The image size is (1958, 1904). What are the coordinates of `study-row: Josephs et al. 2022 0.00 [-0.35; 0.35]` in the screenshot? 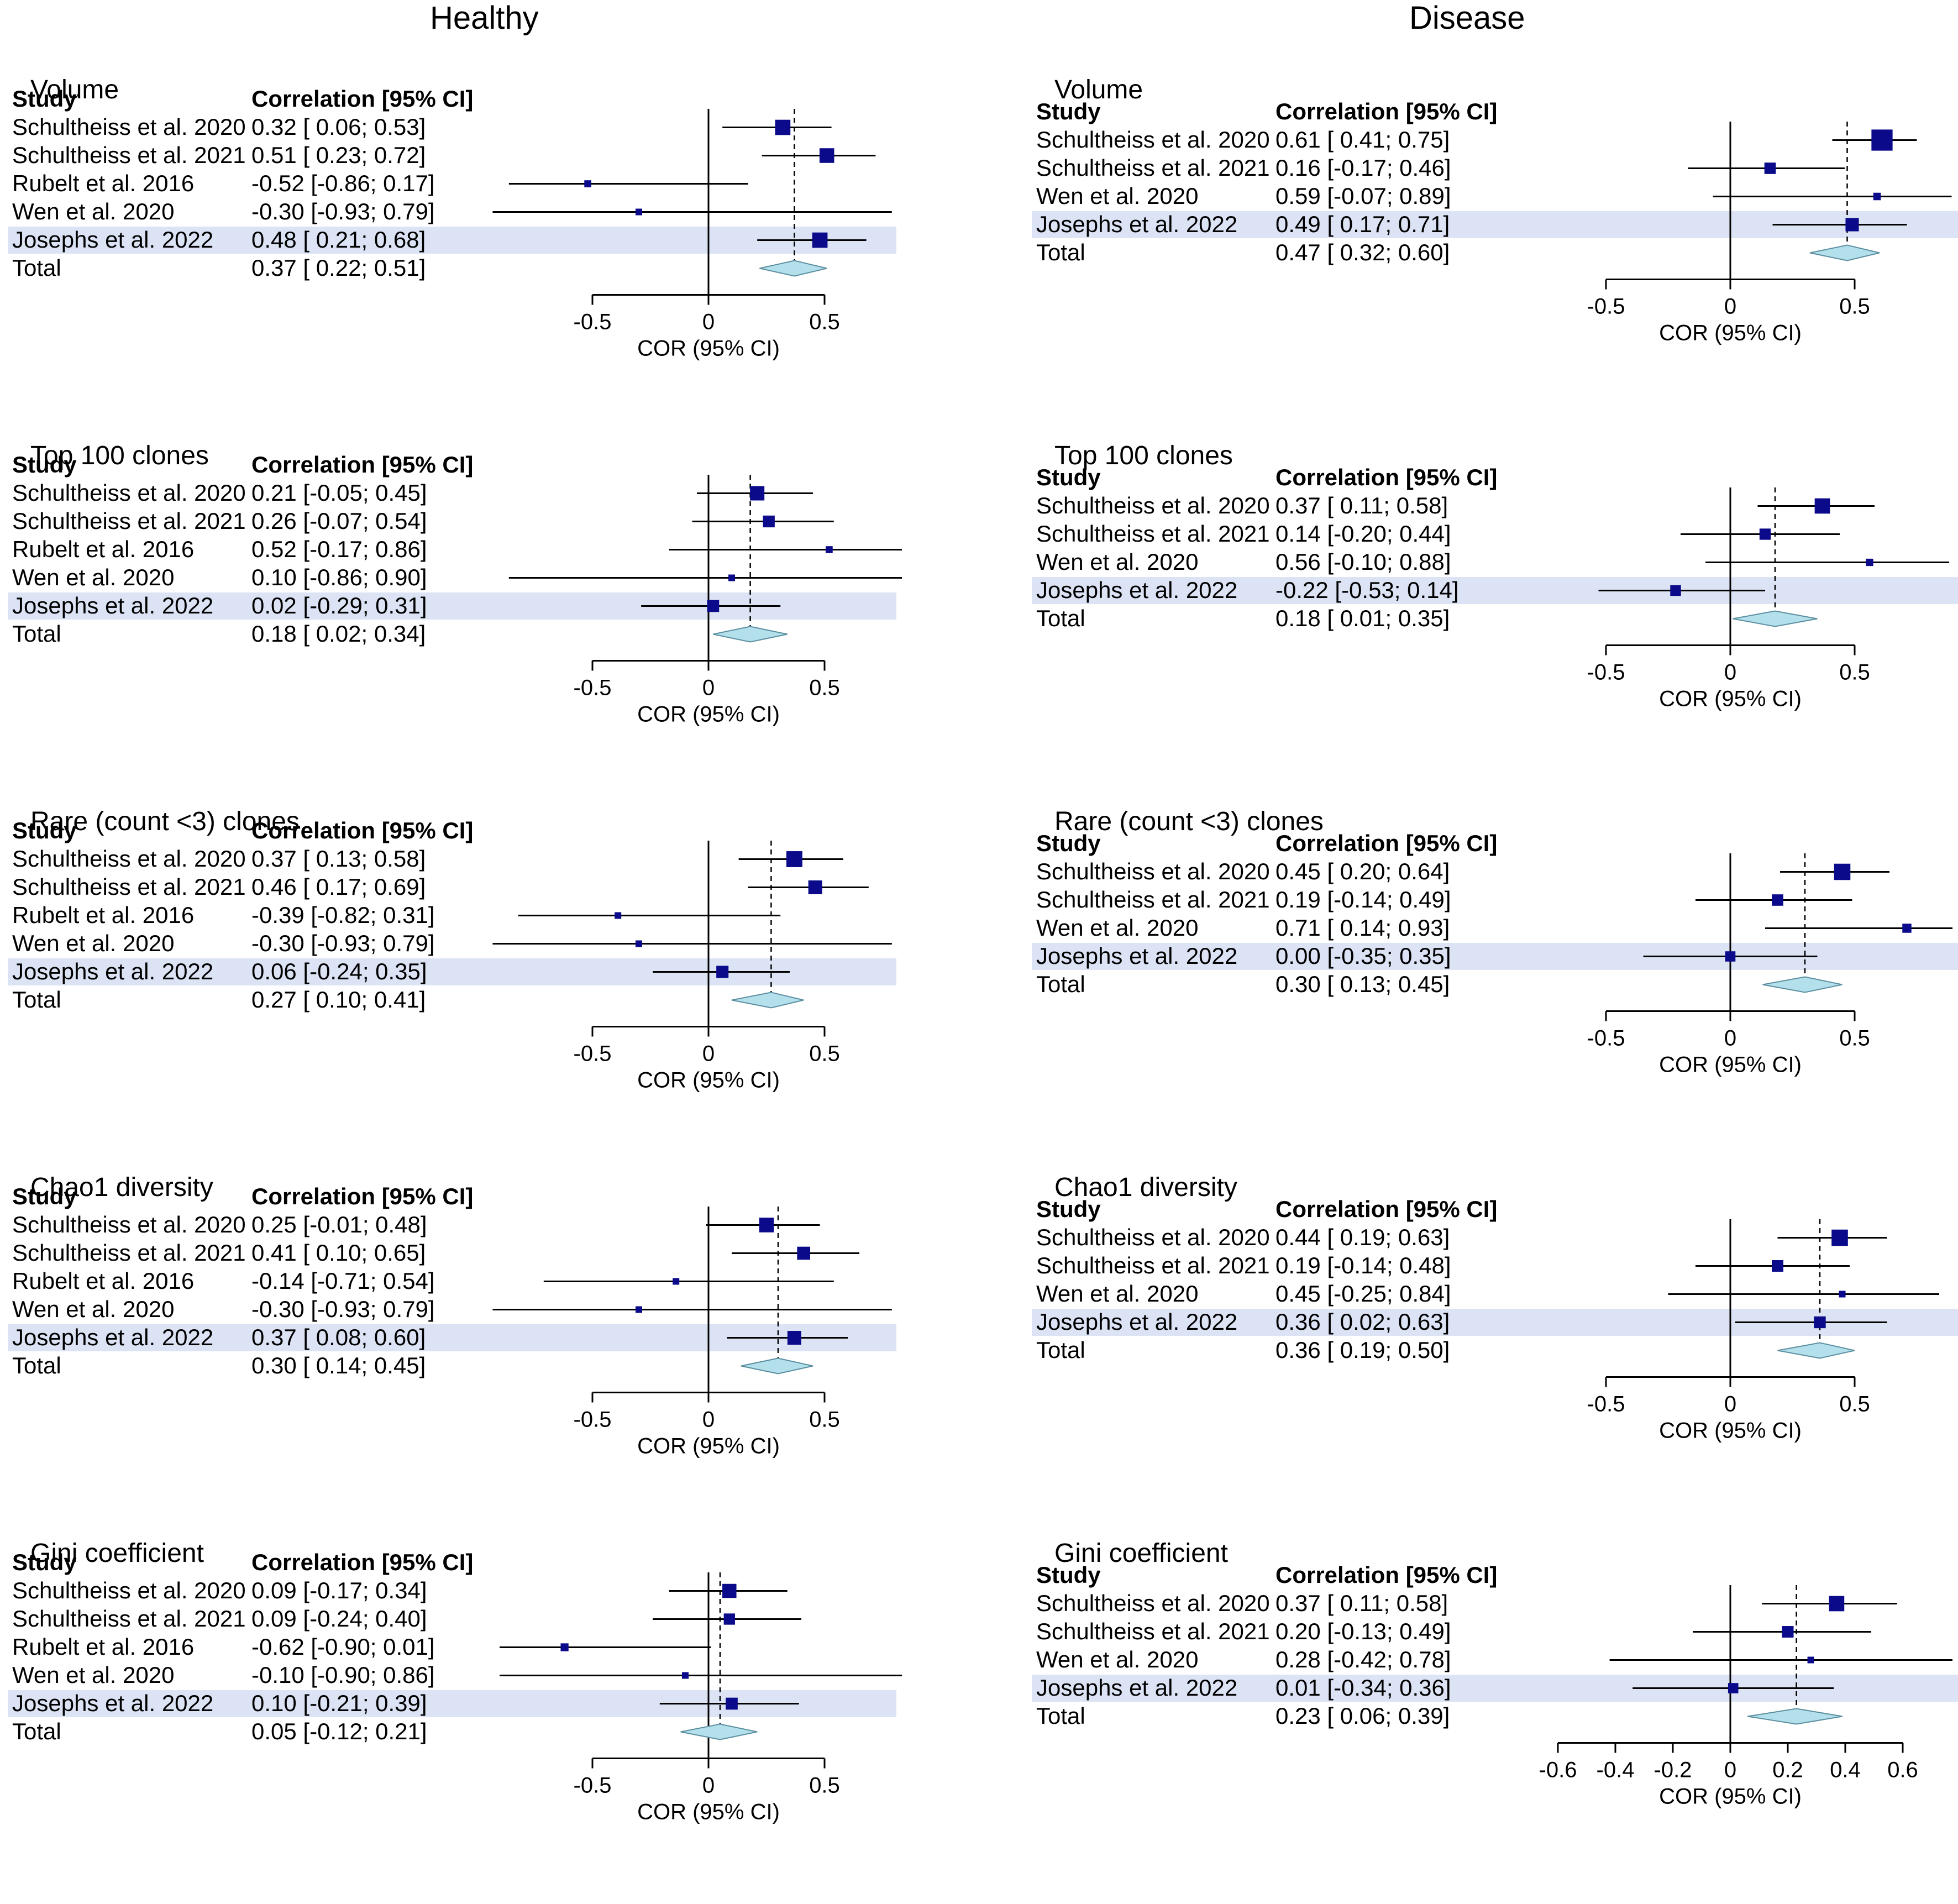 It's located at (1491, 956).